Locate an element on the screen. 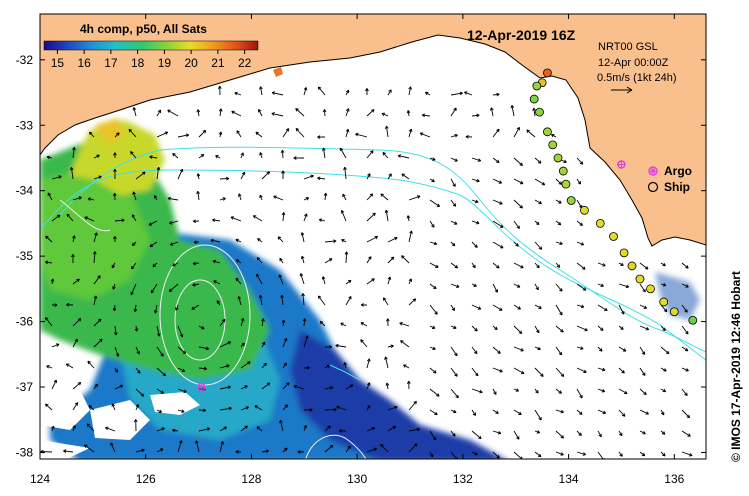 This screenshot has width=749, height=496. ship-track-point is located at coordinates (558, 158).